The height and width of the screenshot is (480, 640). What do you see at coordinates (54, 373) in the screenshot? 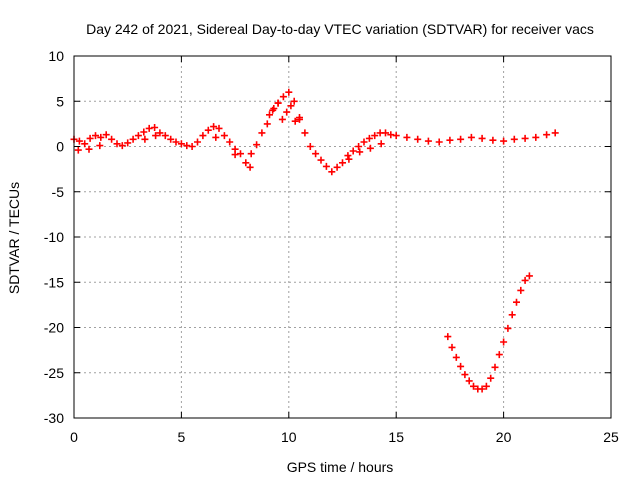
I see `y-tick-label: -25` at bounding box center [54, 373].